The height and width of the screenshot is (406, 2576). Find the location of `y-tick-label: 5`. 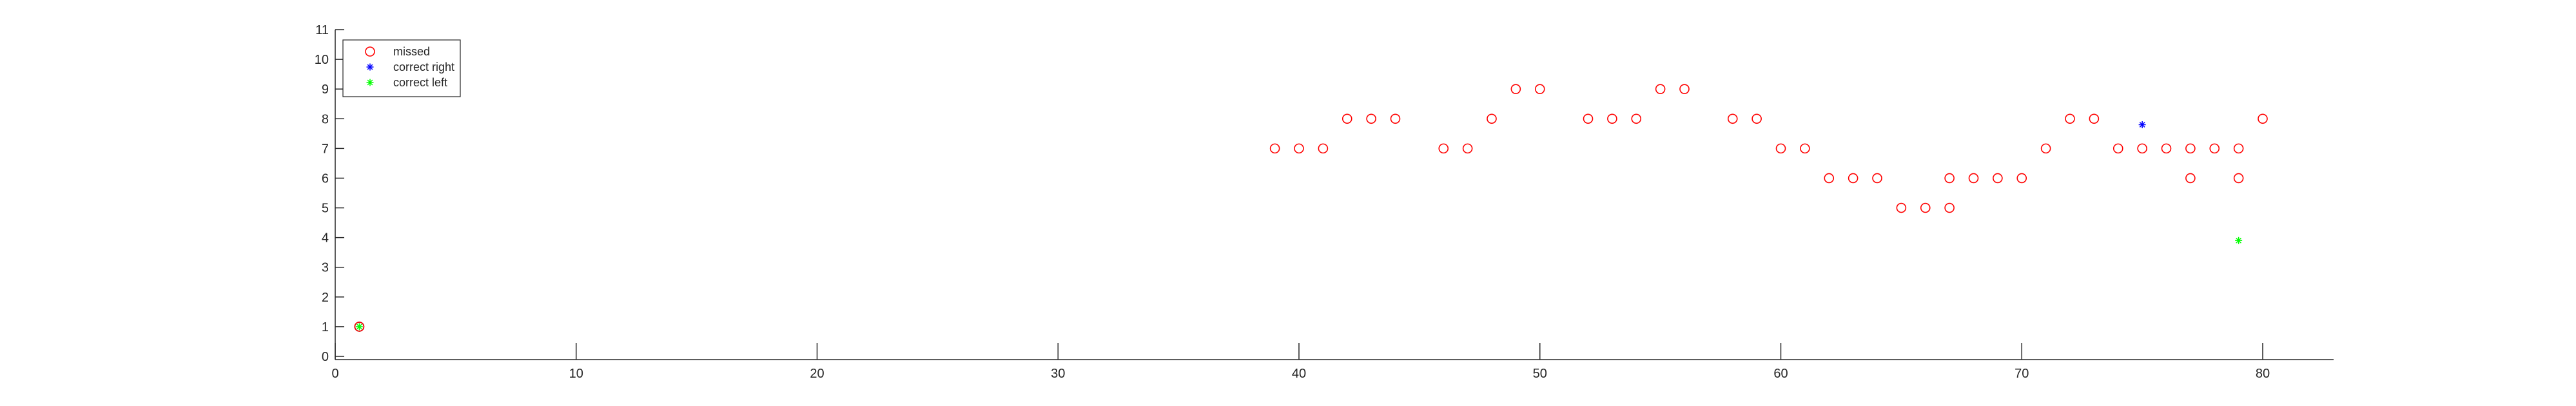

y-tick-label: 5 is located at coordinates (326, 209).